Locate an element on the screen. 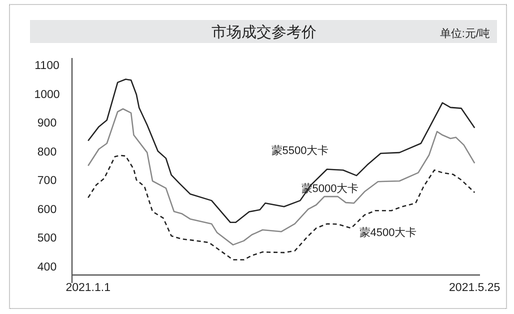 The width and height of the screenshot is (514, 314). series-label: 蒙5500大卡 is located at coordinates (300, 150).